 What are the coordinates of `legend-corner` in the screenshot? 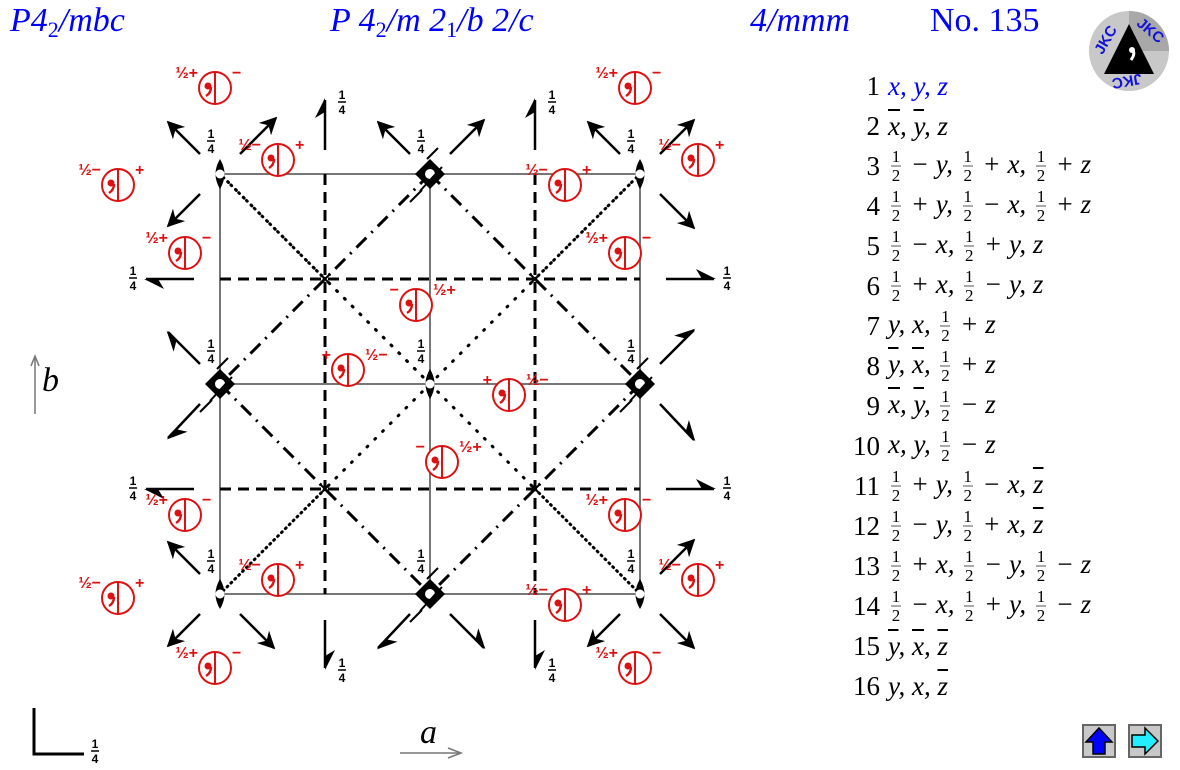 It's located at (58, 732).